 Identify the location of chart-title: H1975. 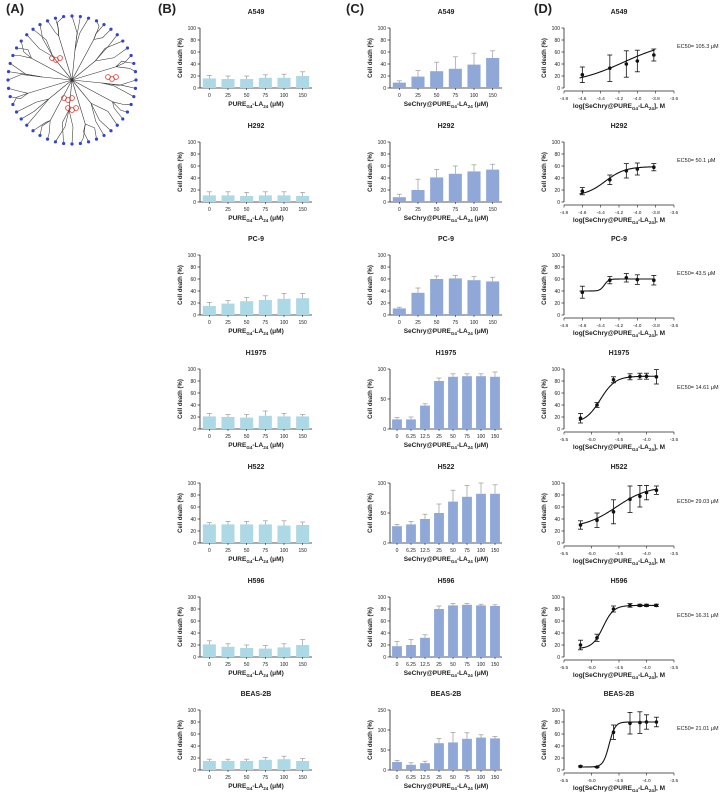
(446, 353).